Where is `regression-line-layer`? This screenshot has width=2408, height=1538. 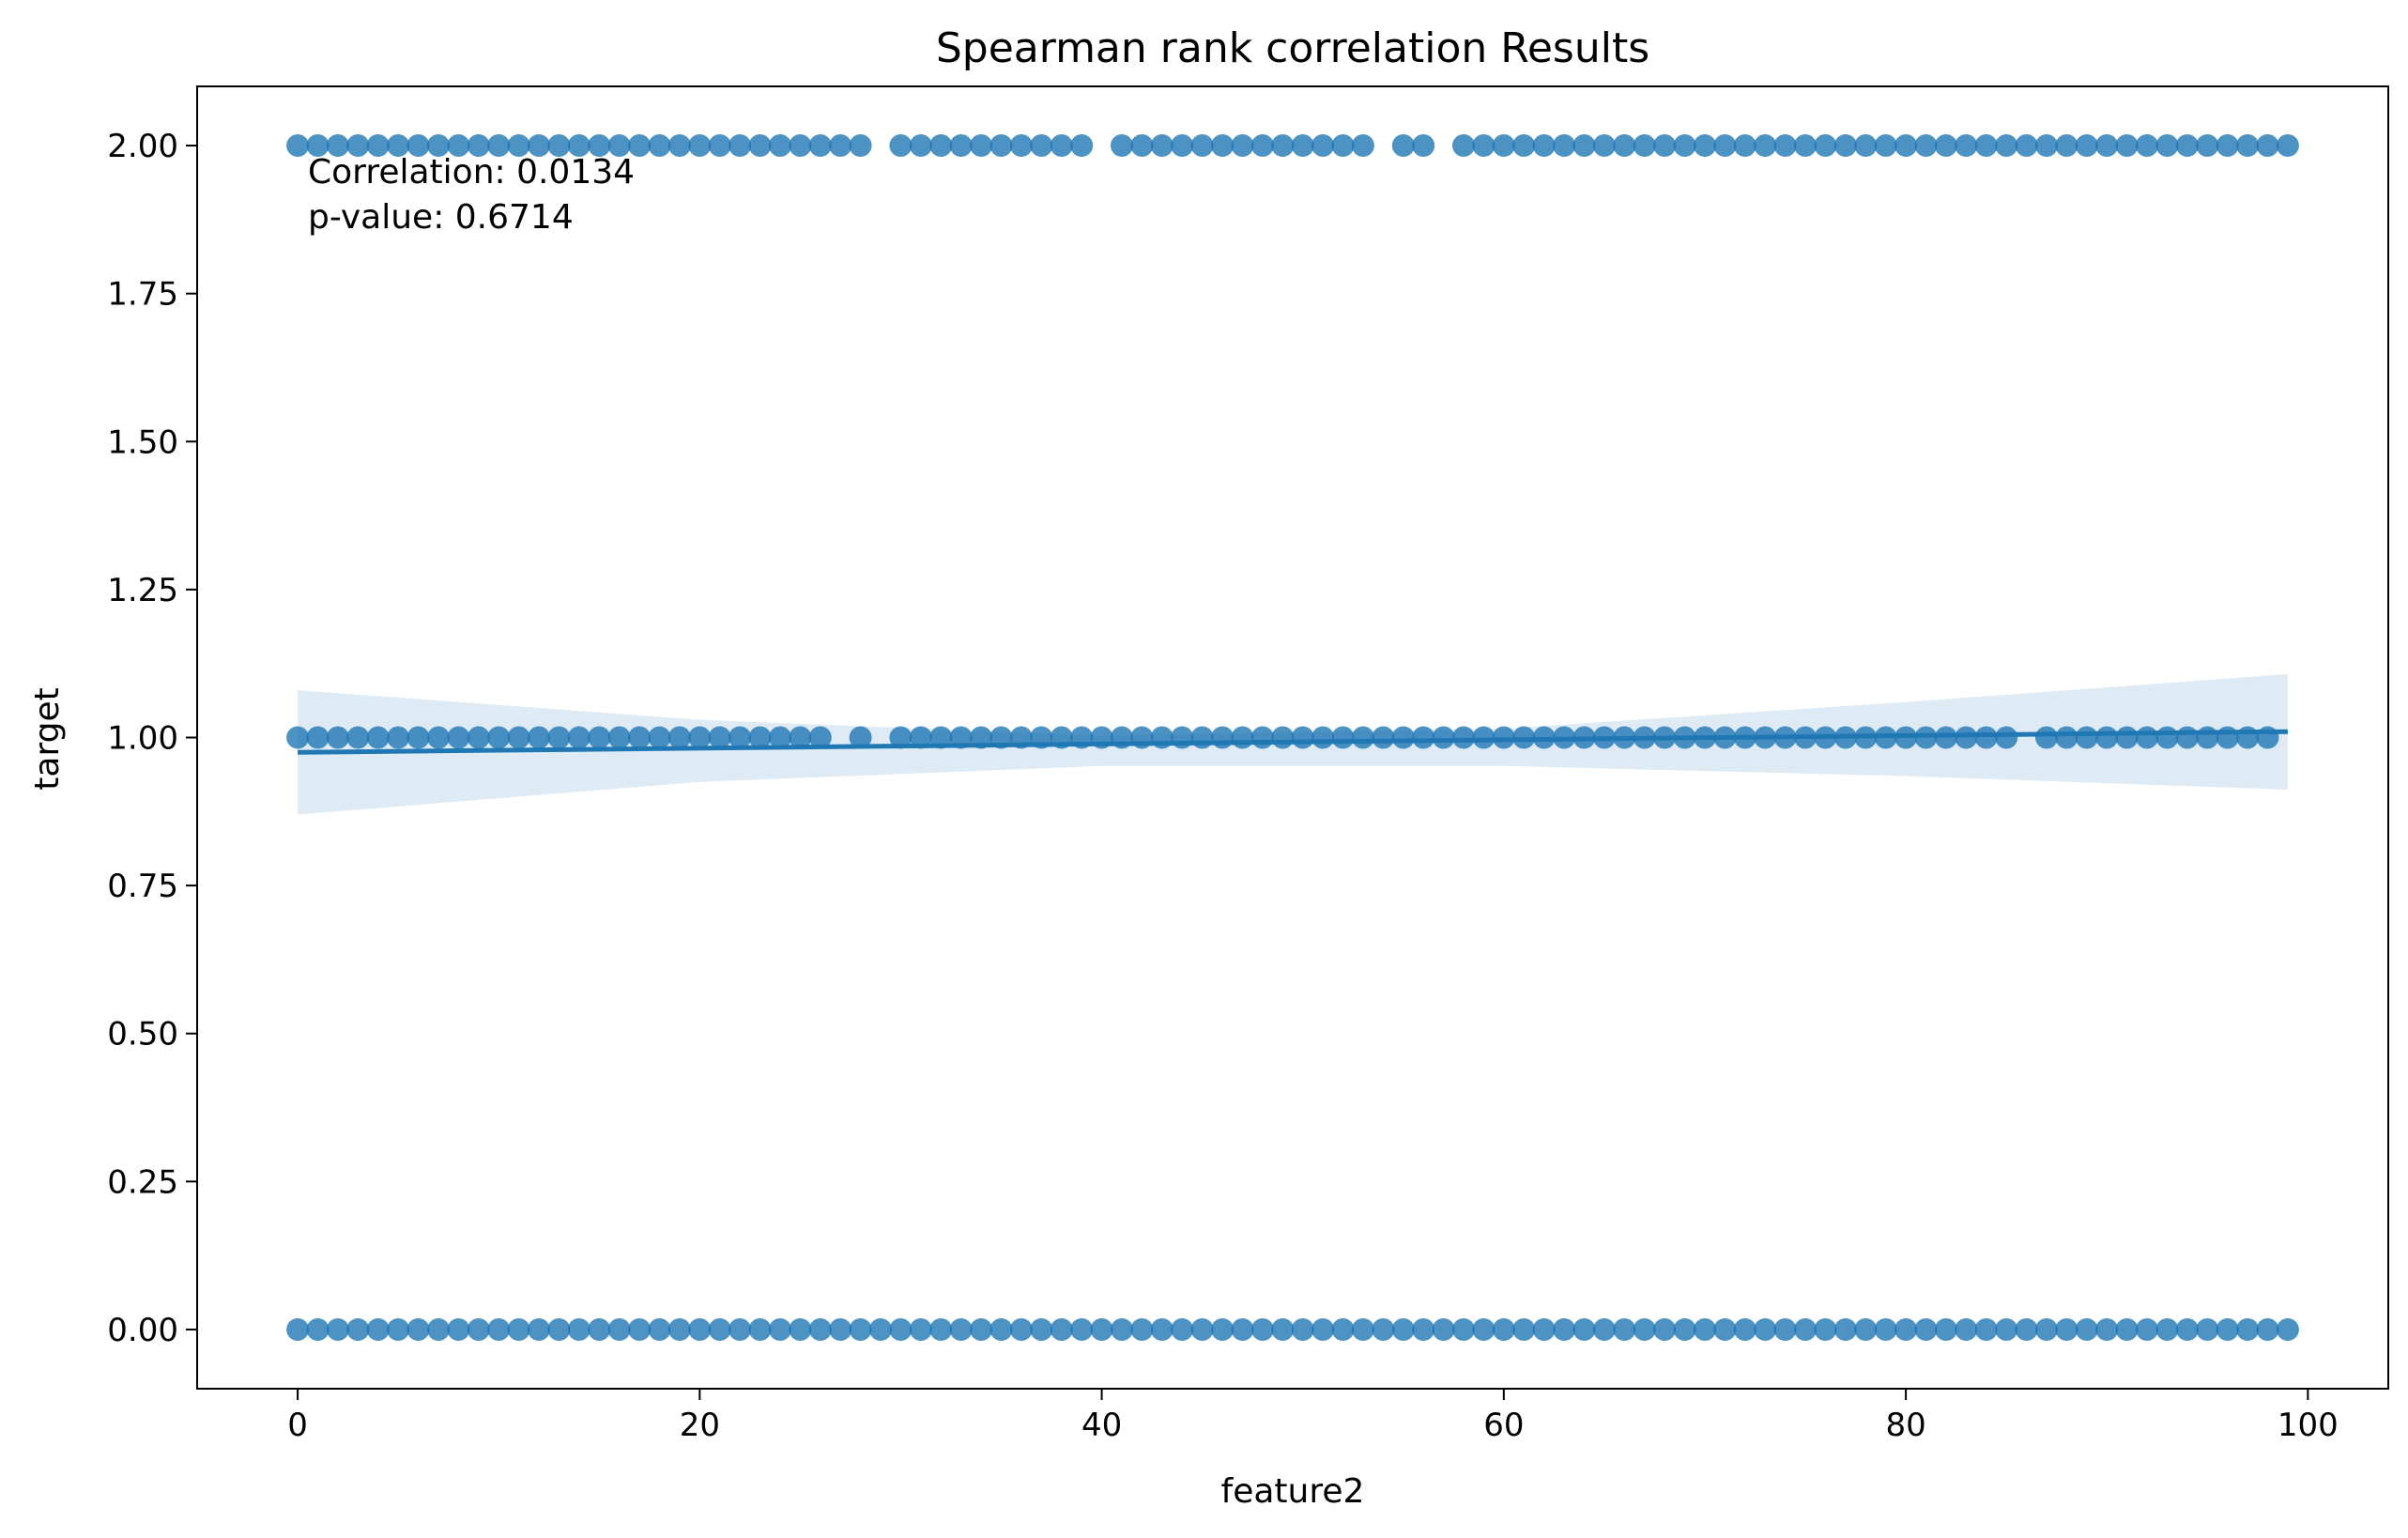 regression-line-layer is located at coordinates (1293, 742).